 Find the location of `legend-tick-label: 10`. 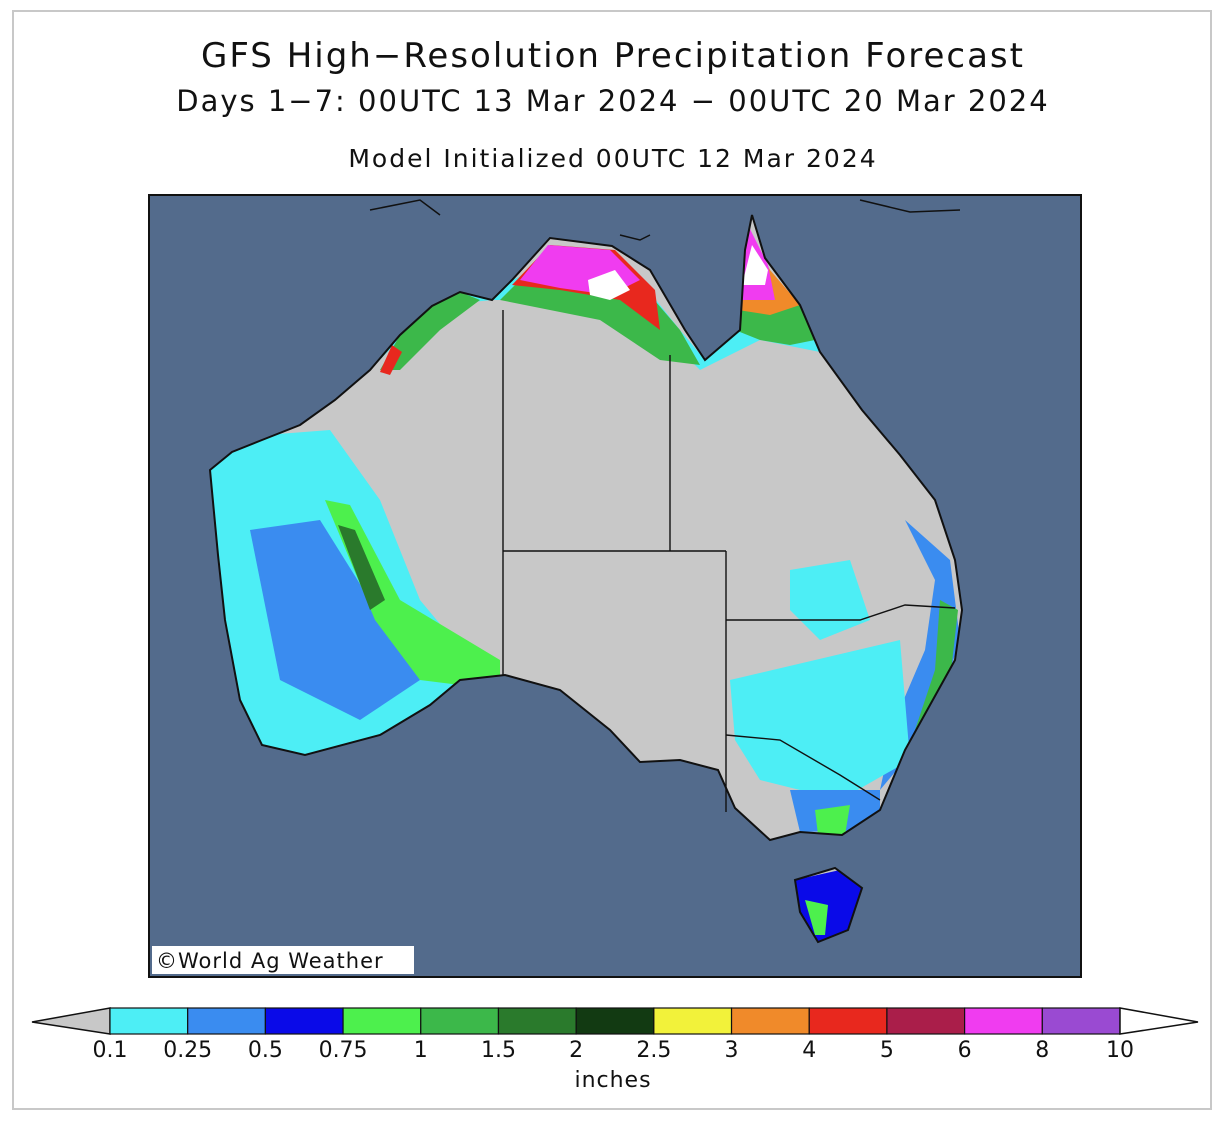

legend-tick-label: 10 is located at coordinates (1120, 1050).